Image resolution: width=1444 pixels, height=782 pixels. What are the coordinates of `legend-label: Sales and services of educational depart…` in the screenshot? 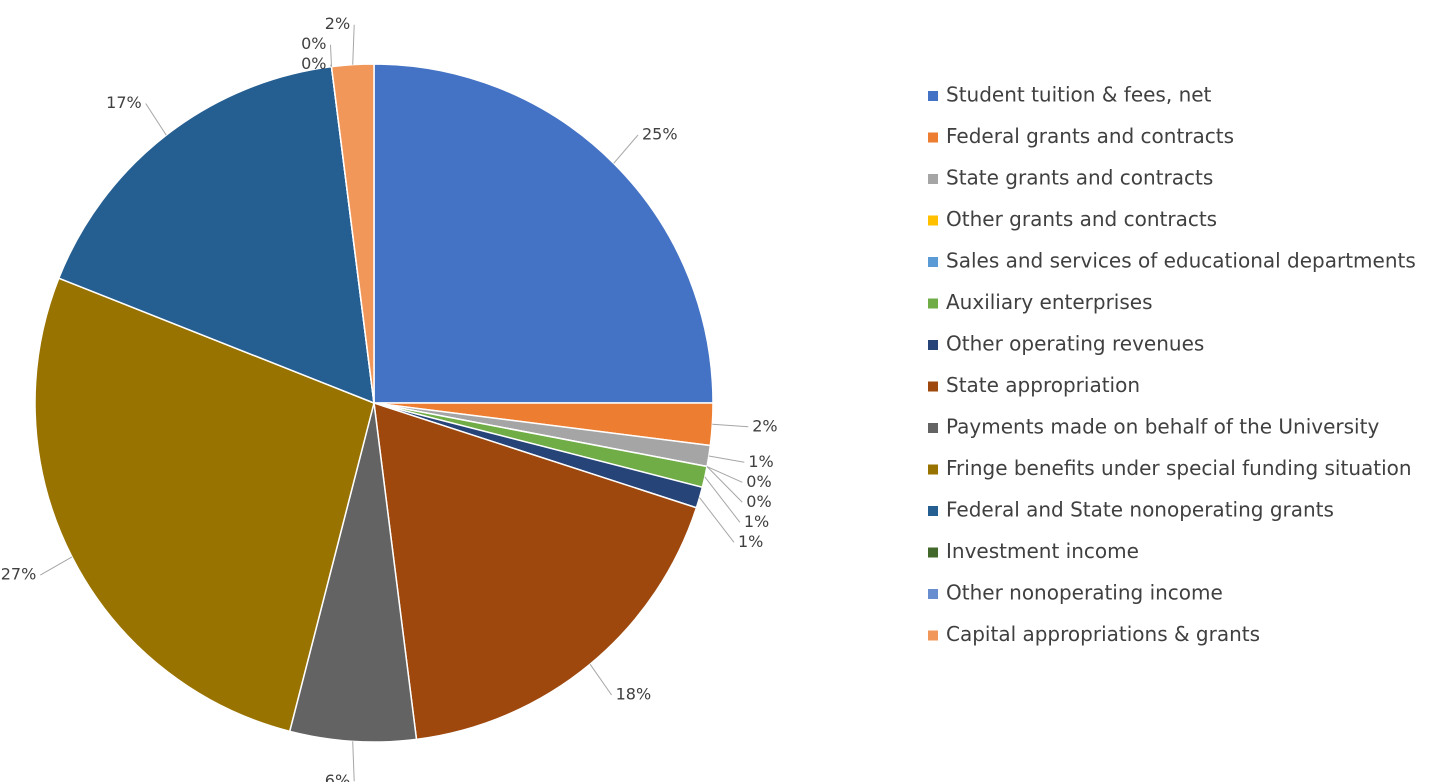 It's located at (1181, 261).